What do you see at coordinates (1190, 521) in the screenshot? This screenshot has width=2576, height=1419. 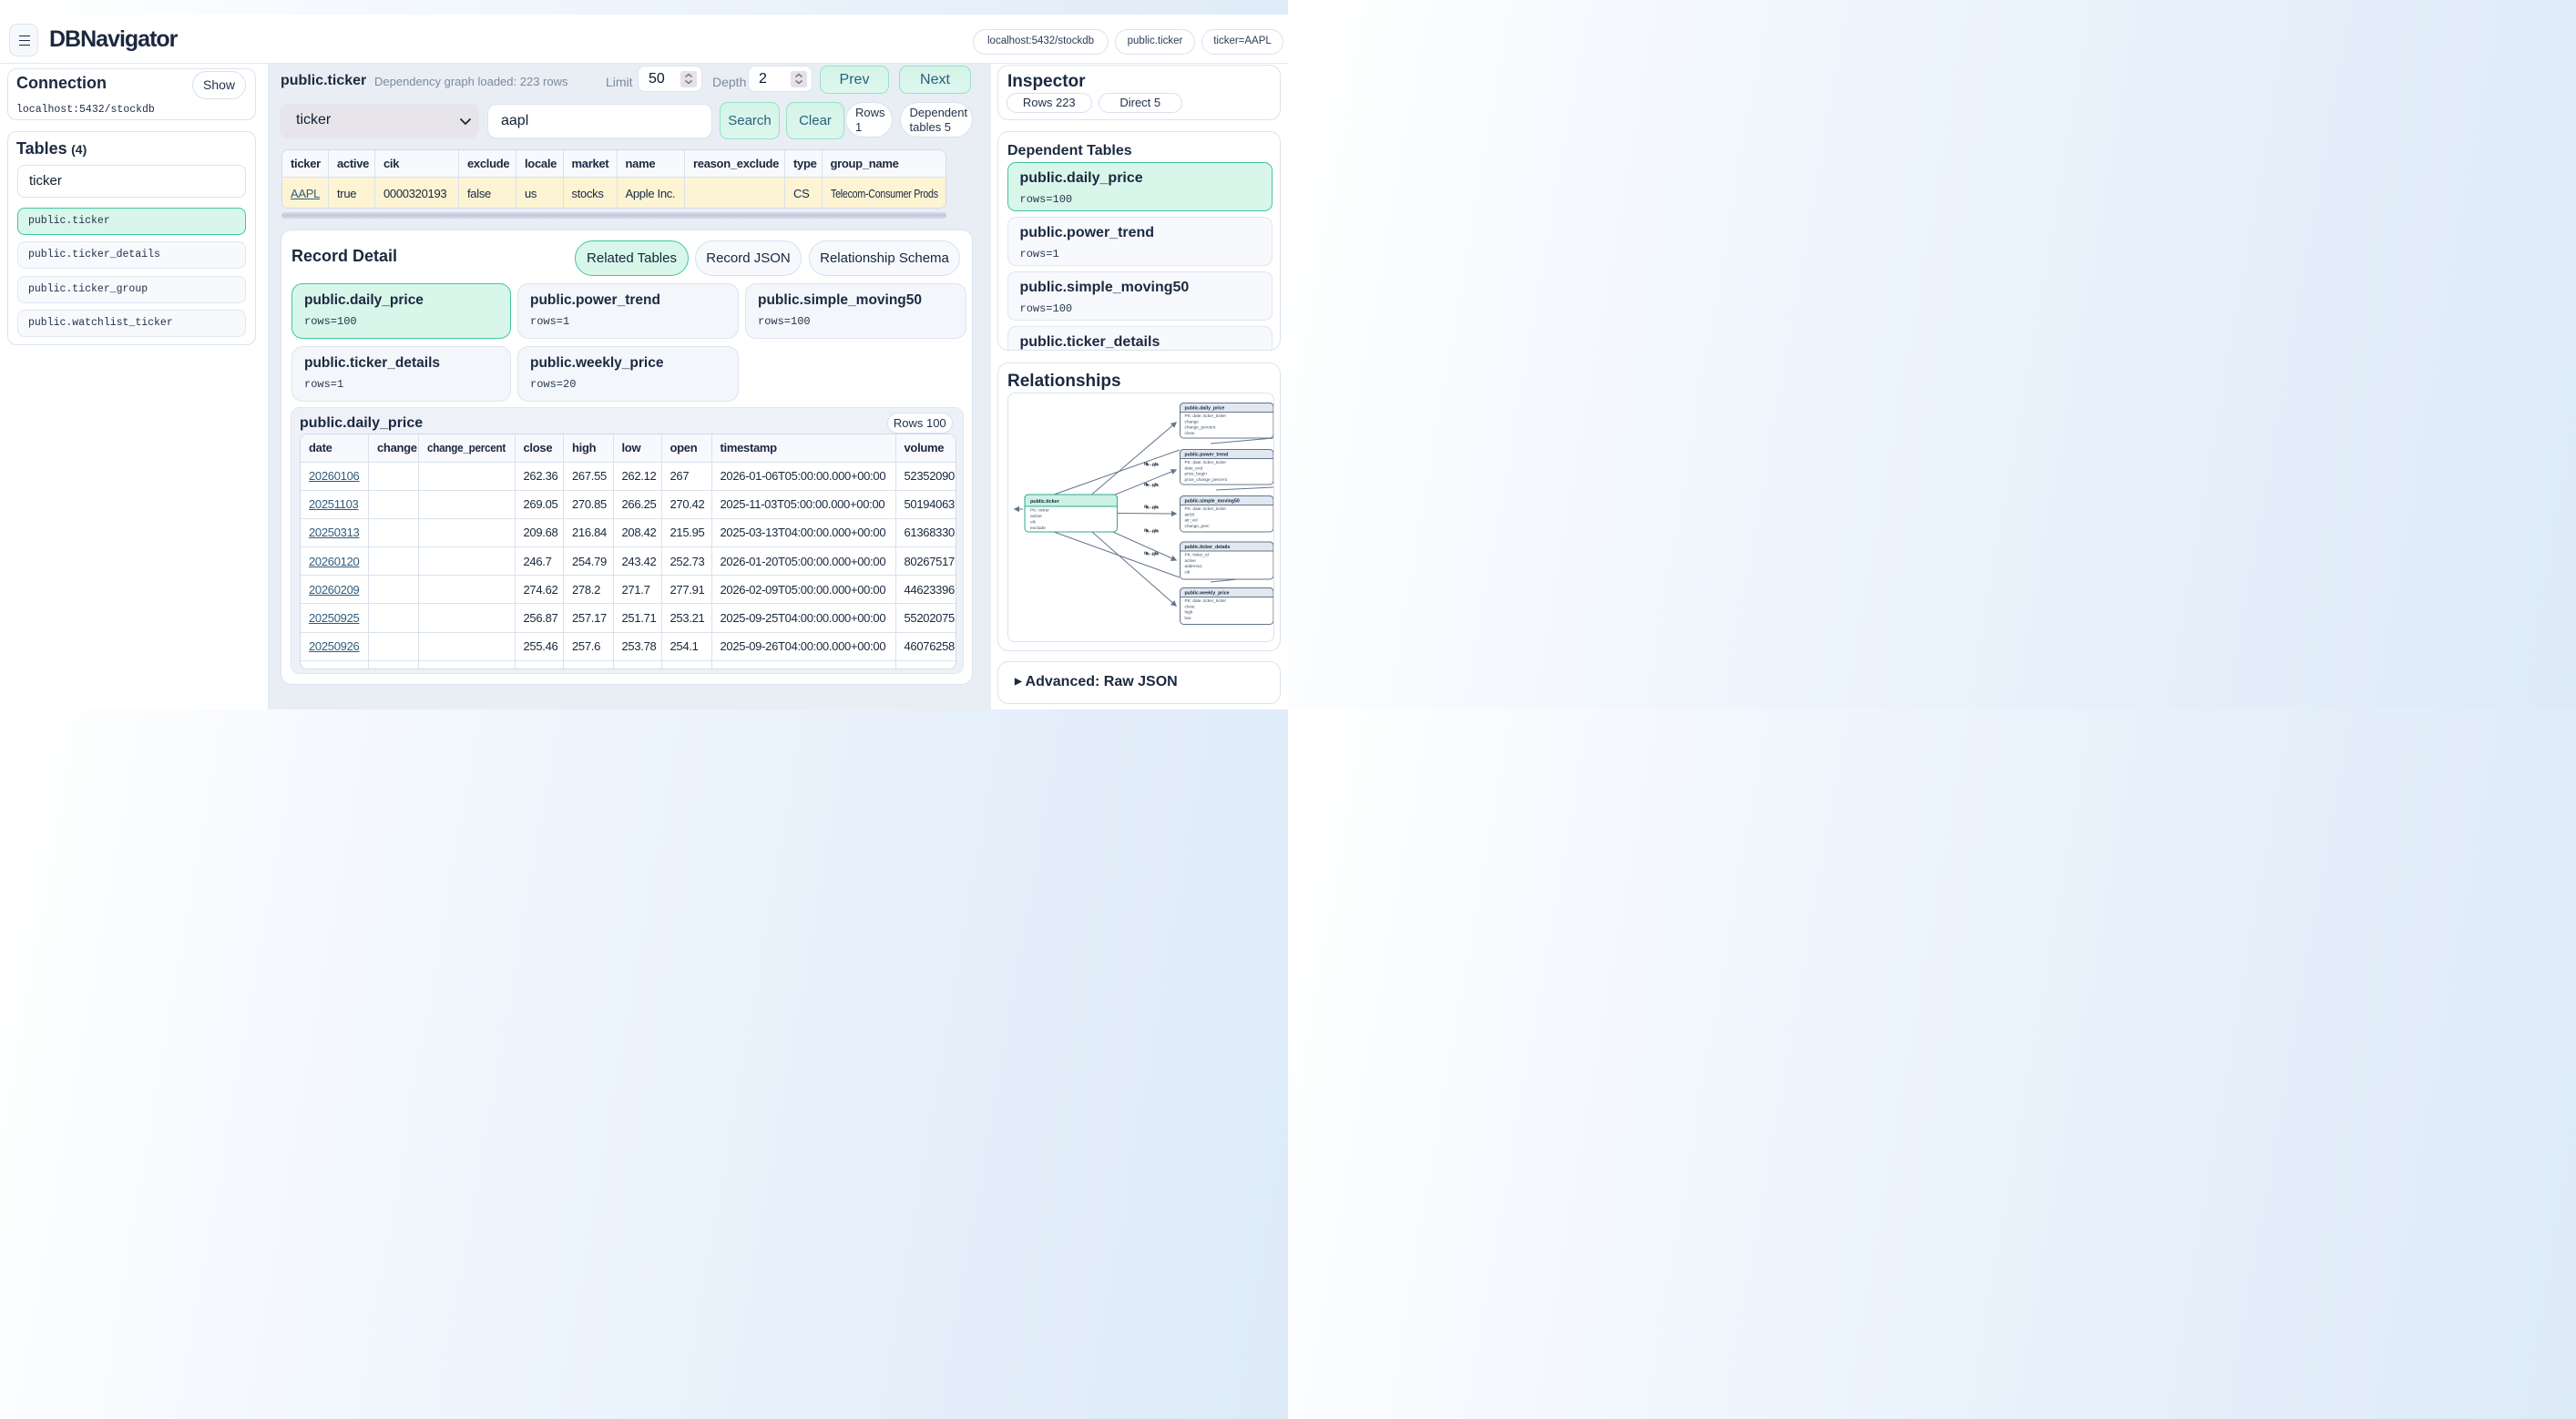 I see `svg-text: atr_vol` at bounding box center [1190, 521].